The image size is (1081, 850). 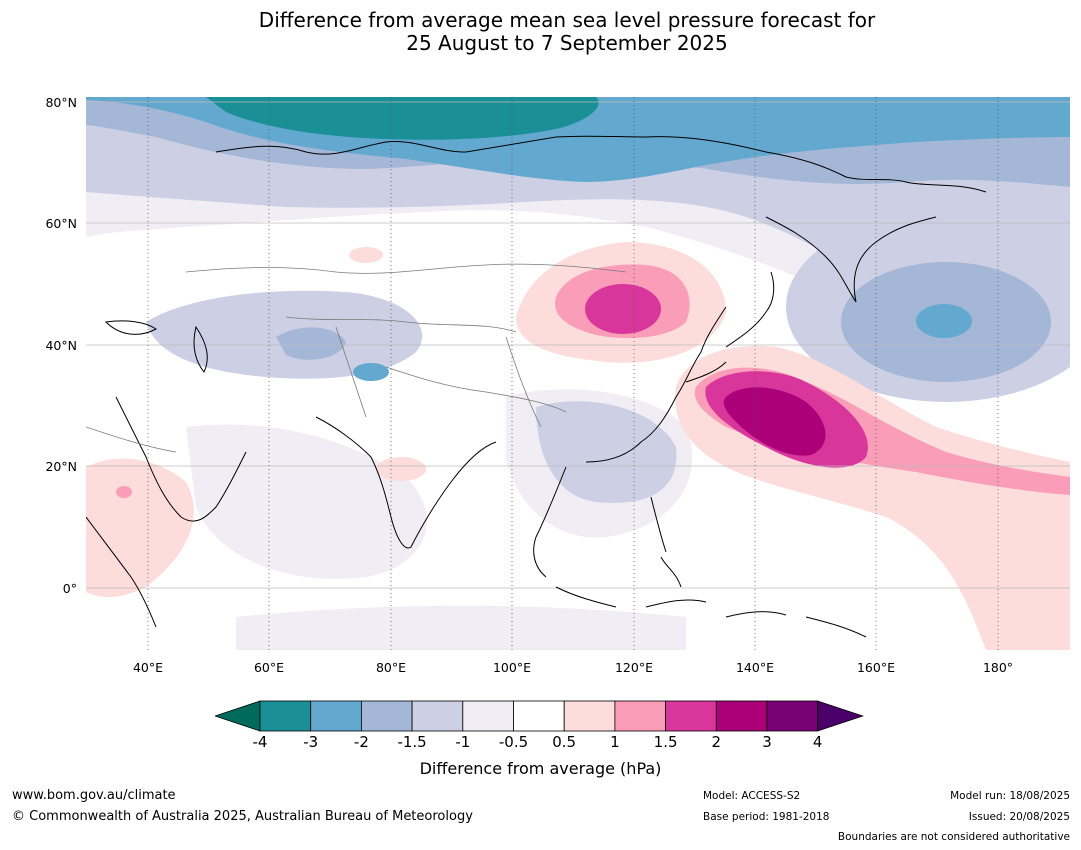 What do you see at coordinates (774, 421) in the screenshot?
I see `nwpac-positive-core` at bounding box center [774, 421].